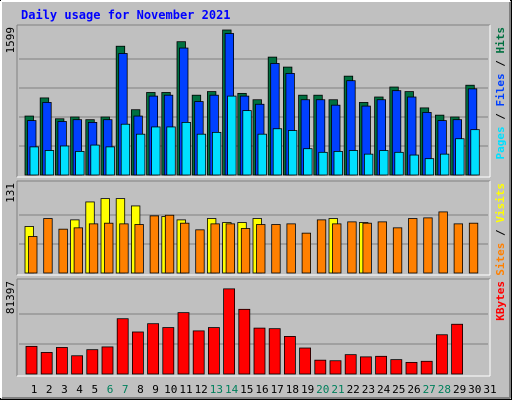 Image resolution: width=512 pixels, height=400 pixels. Describe the element at coordinates (337, 389) in the screenshot. I see `day-label-21: 21` at that location.